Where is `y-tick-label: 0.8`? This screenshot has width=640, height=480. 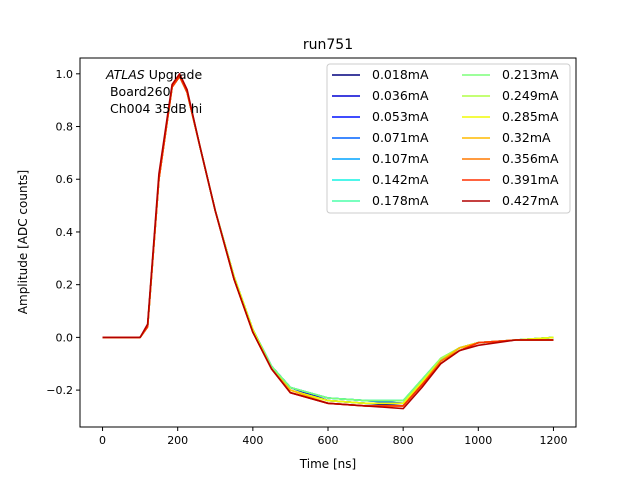
y-tick-label: 0.8 is located at coordinates (65, 127).